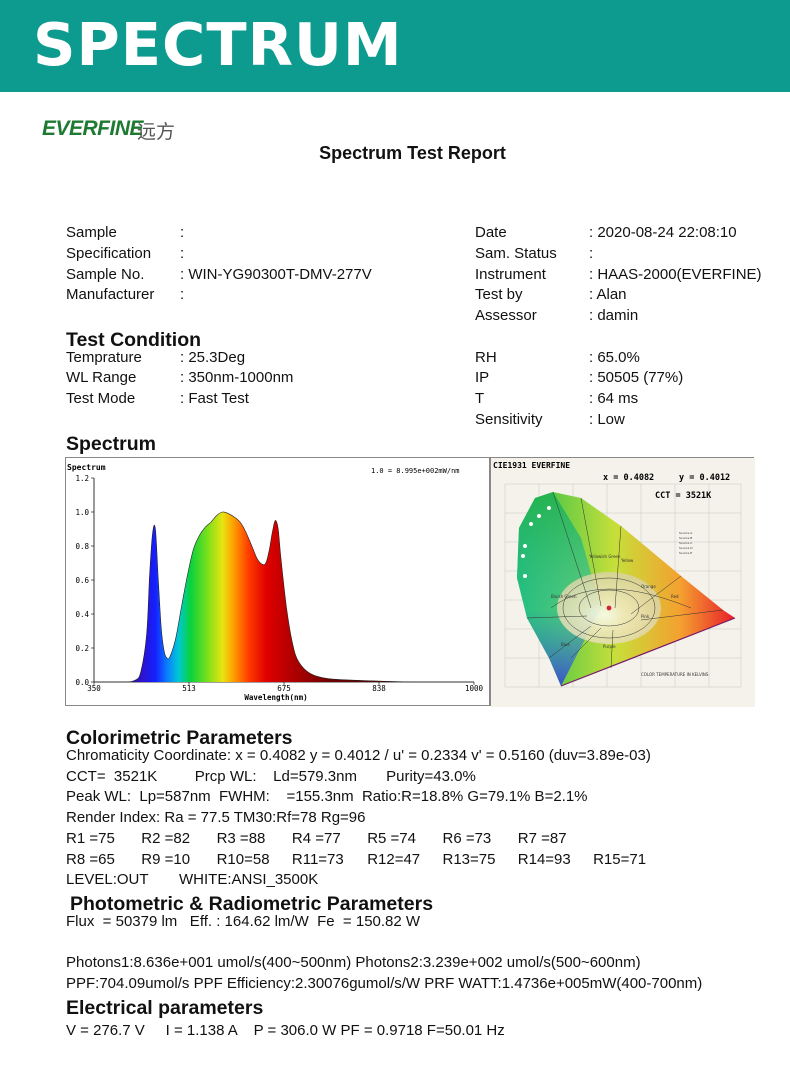 The width and height of the screenshot is (790, 1067). Describe the element at coordinates (214, 398) in the screenshot. I see `condition-value-test-mode: : Fast Test` at that location.